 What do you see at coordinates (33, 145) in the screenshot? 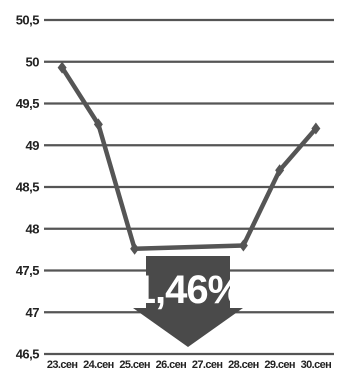
I see `y-tick-label: 49` at bounding box center [33, 145].